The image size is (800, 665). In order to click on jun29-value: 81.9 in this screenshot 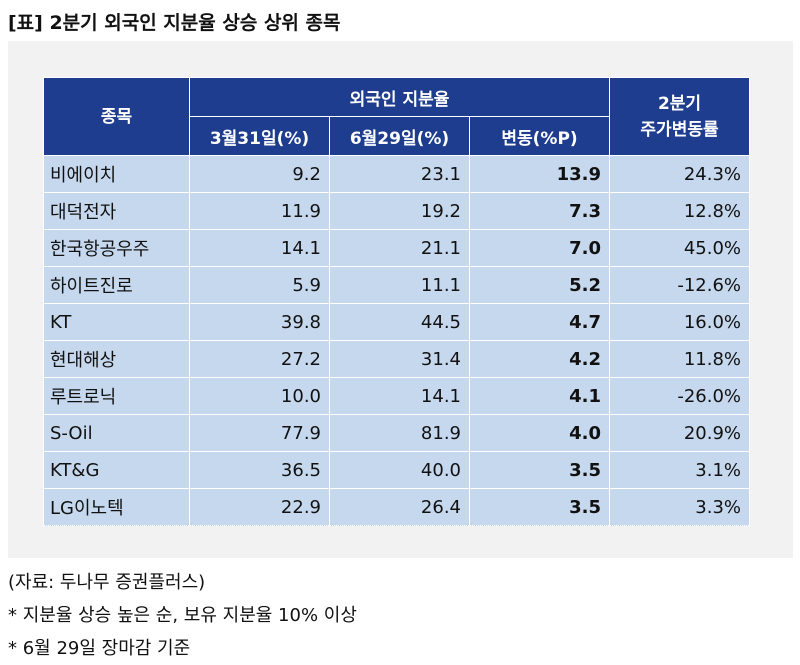, I will do `click(399, 433)`.